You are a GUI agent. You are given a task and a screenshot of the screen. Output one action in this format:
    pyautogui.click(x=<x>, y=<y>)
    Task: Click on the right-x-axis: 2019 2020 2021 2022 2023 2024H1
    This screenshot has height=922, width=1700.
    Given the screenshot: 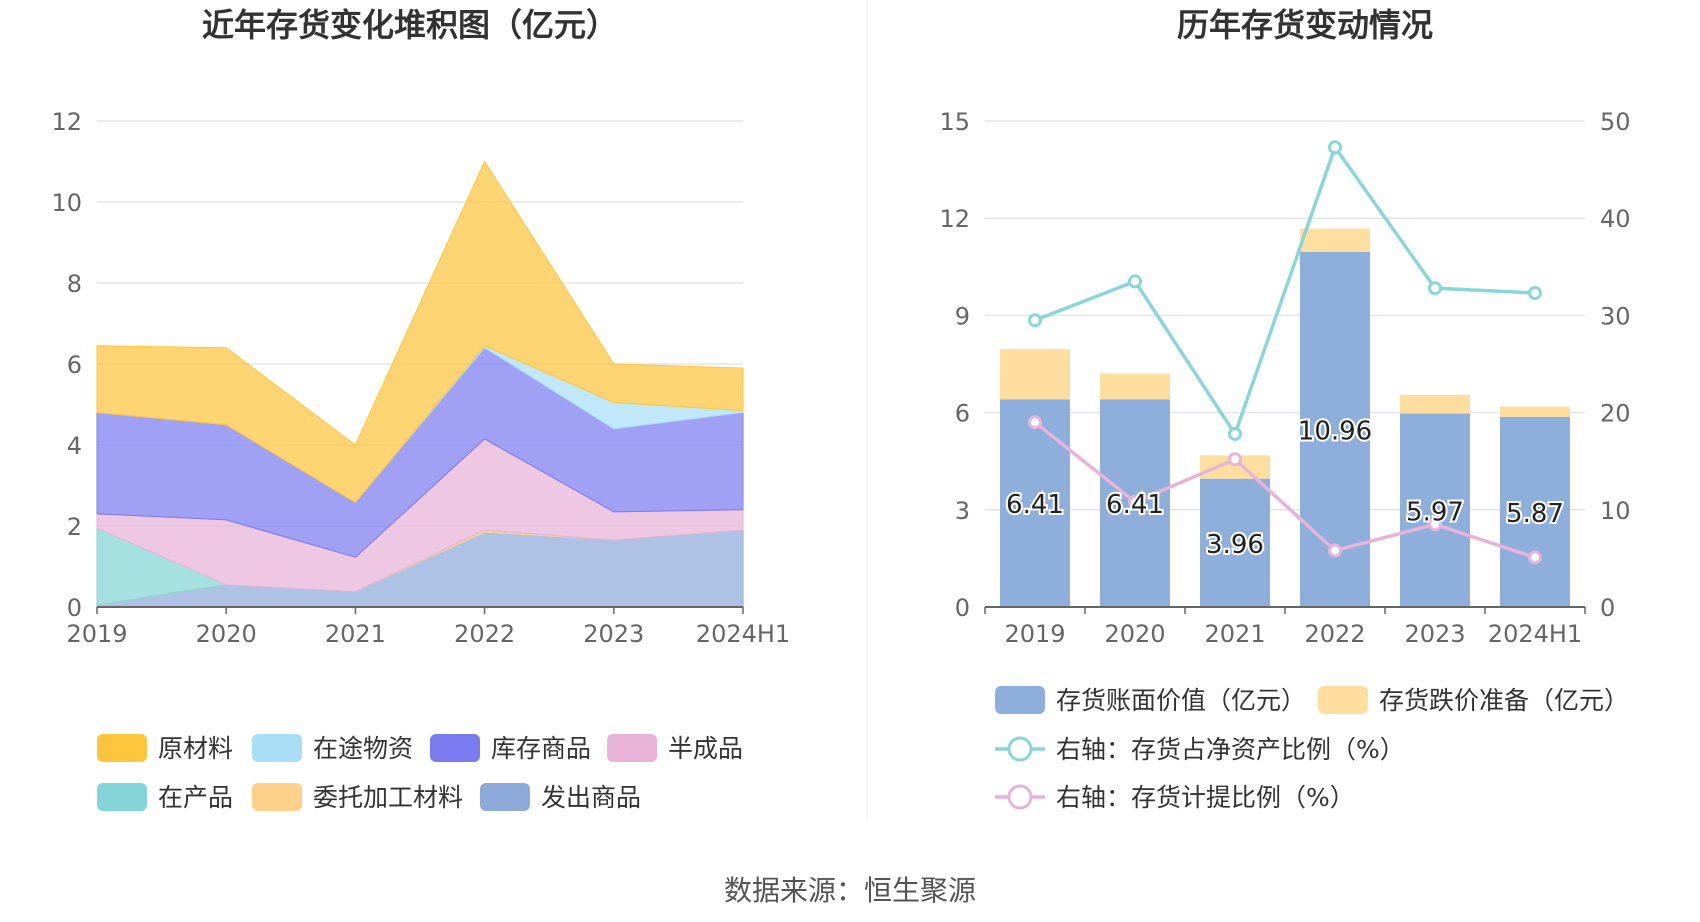 What is the action you would take?
    pyautogui.click(x=1285, y=627)
    